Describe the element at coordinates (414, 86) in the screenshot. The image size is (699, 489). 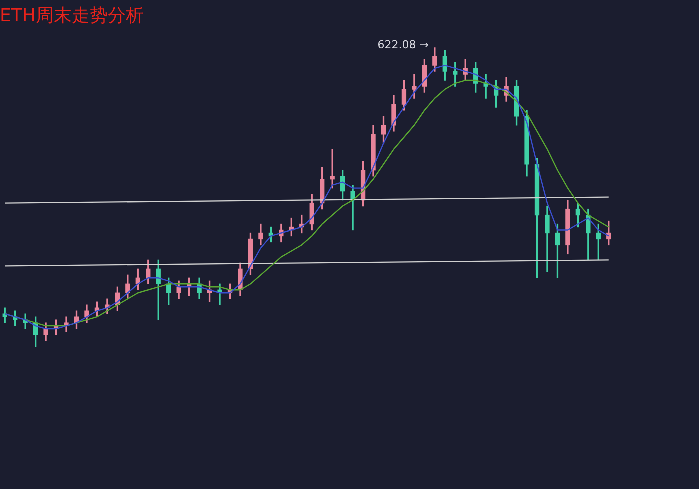
I see `candlestick` at that location.